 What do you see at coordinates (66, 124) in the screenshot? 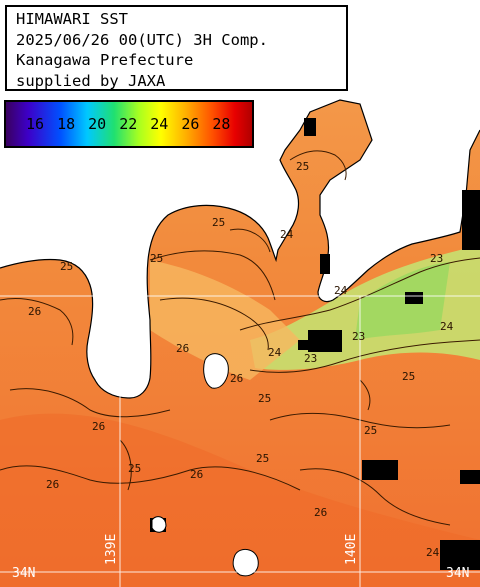
I see `scale-tick-label: 18` at bounding box center [66, 124].